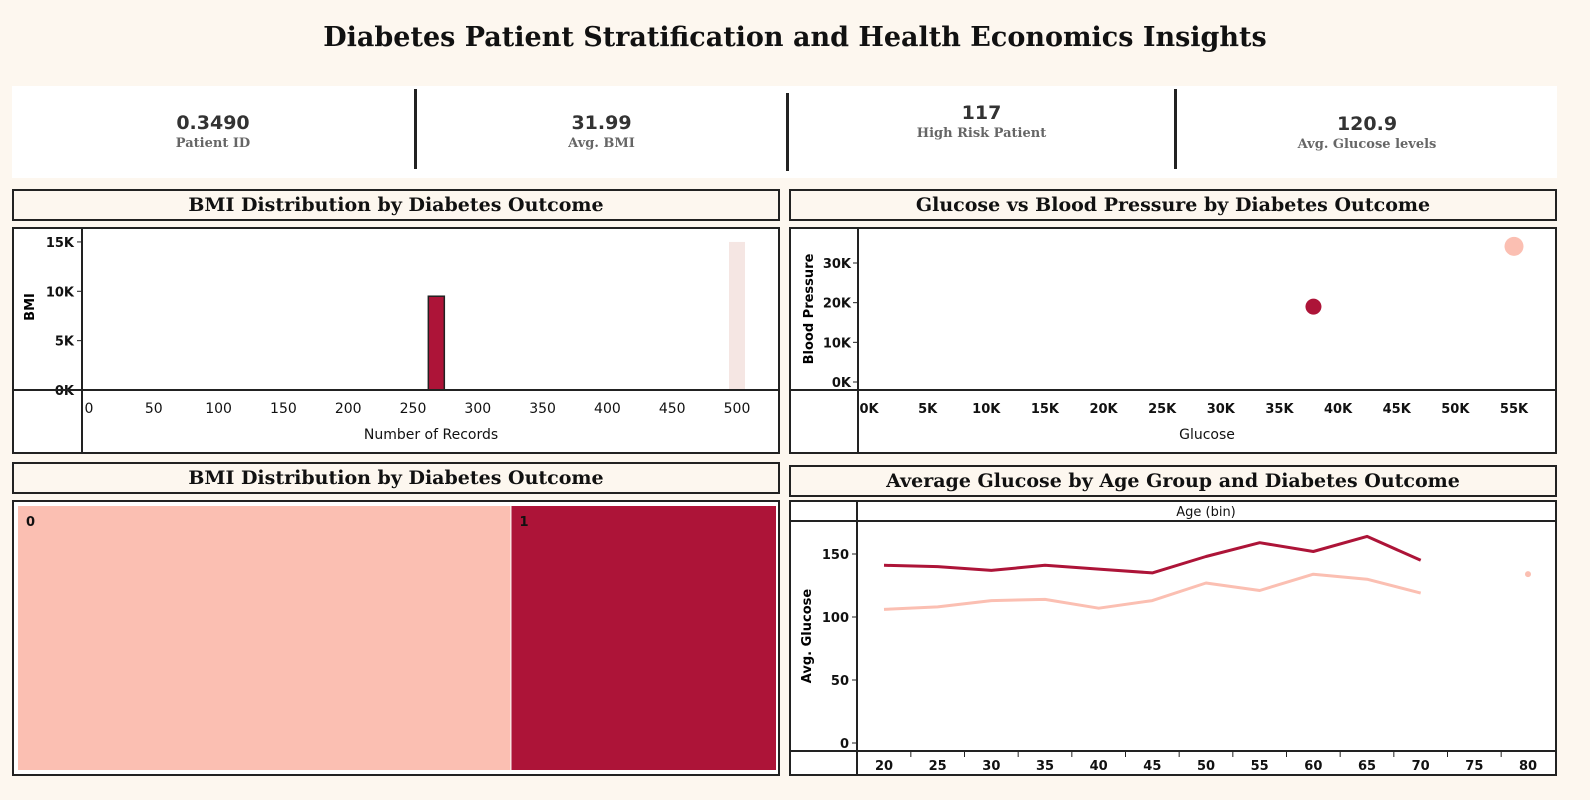 This screenshot has width=1590, height=800. What do you see at coordinates (1514, 409) in the screenshot?
I see `x-tick-label: 55K` at bounding box center [1514, 409].